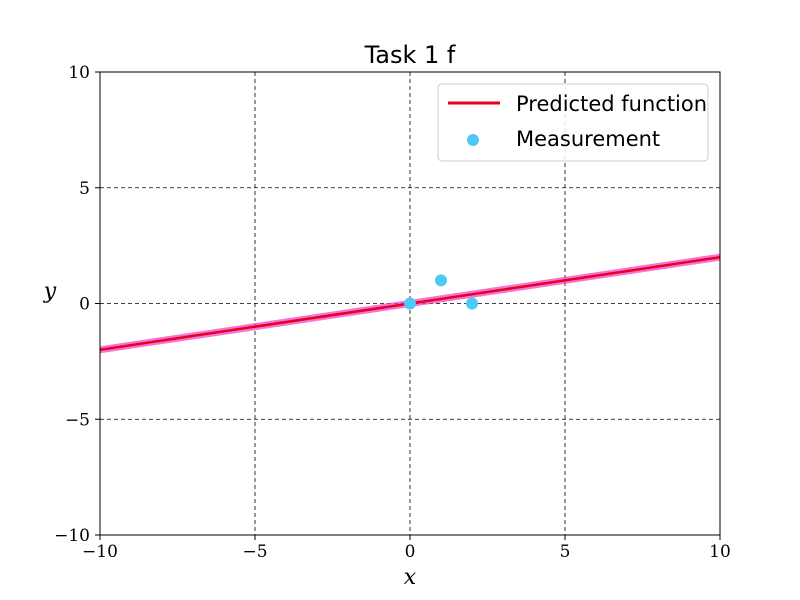 This screenshot has width=800, height=600. Describe the element at coordinates (588, 139) in the screenshot. I see `legend-label-measurement: Measurement` at that location.